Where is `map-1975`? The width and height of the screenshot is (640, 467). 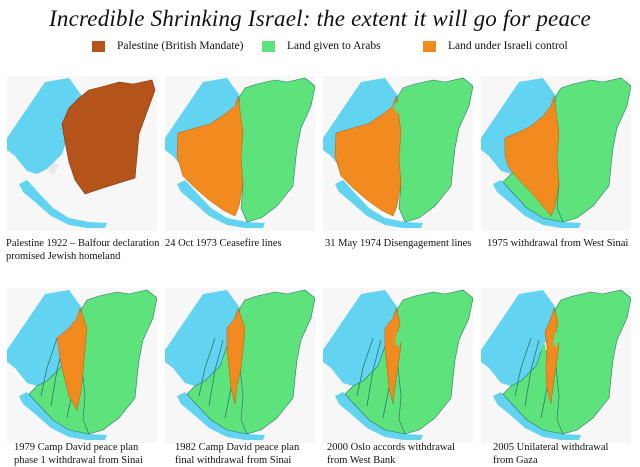
map-1975 is located at coordinates (556, 153).